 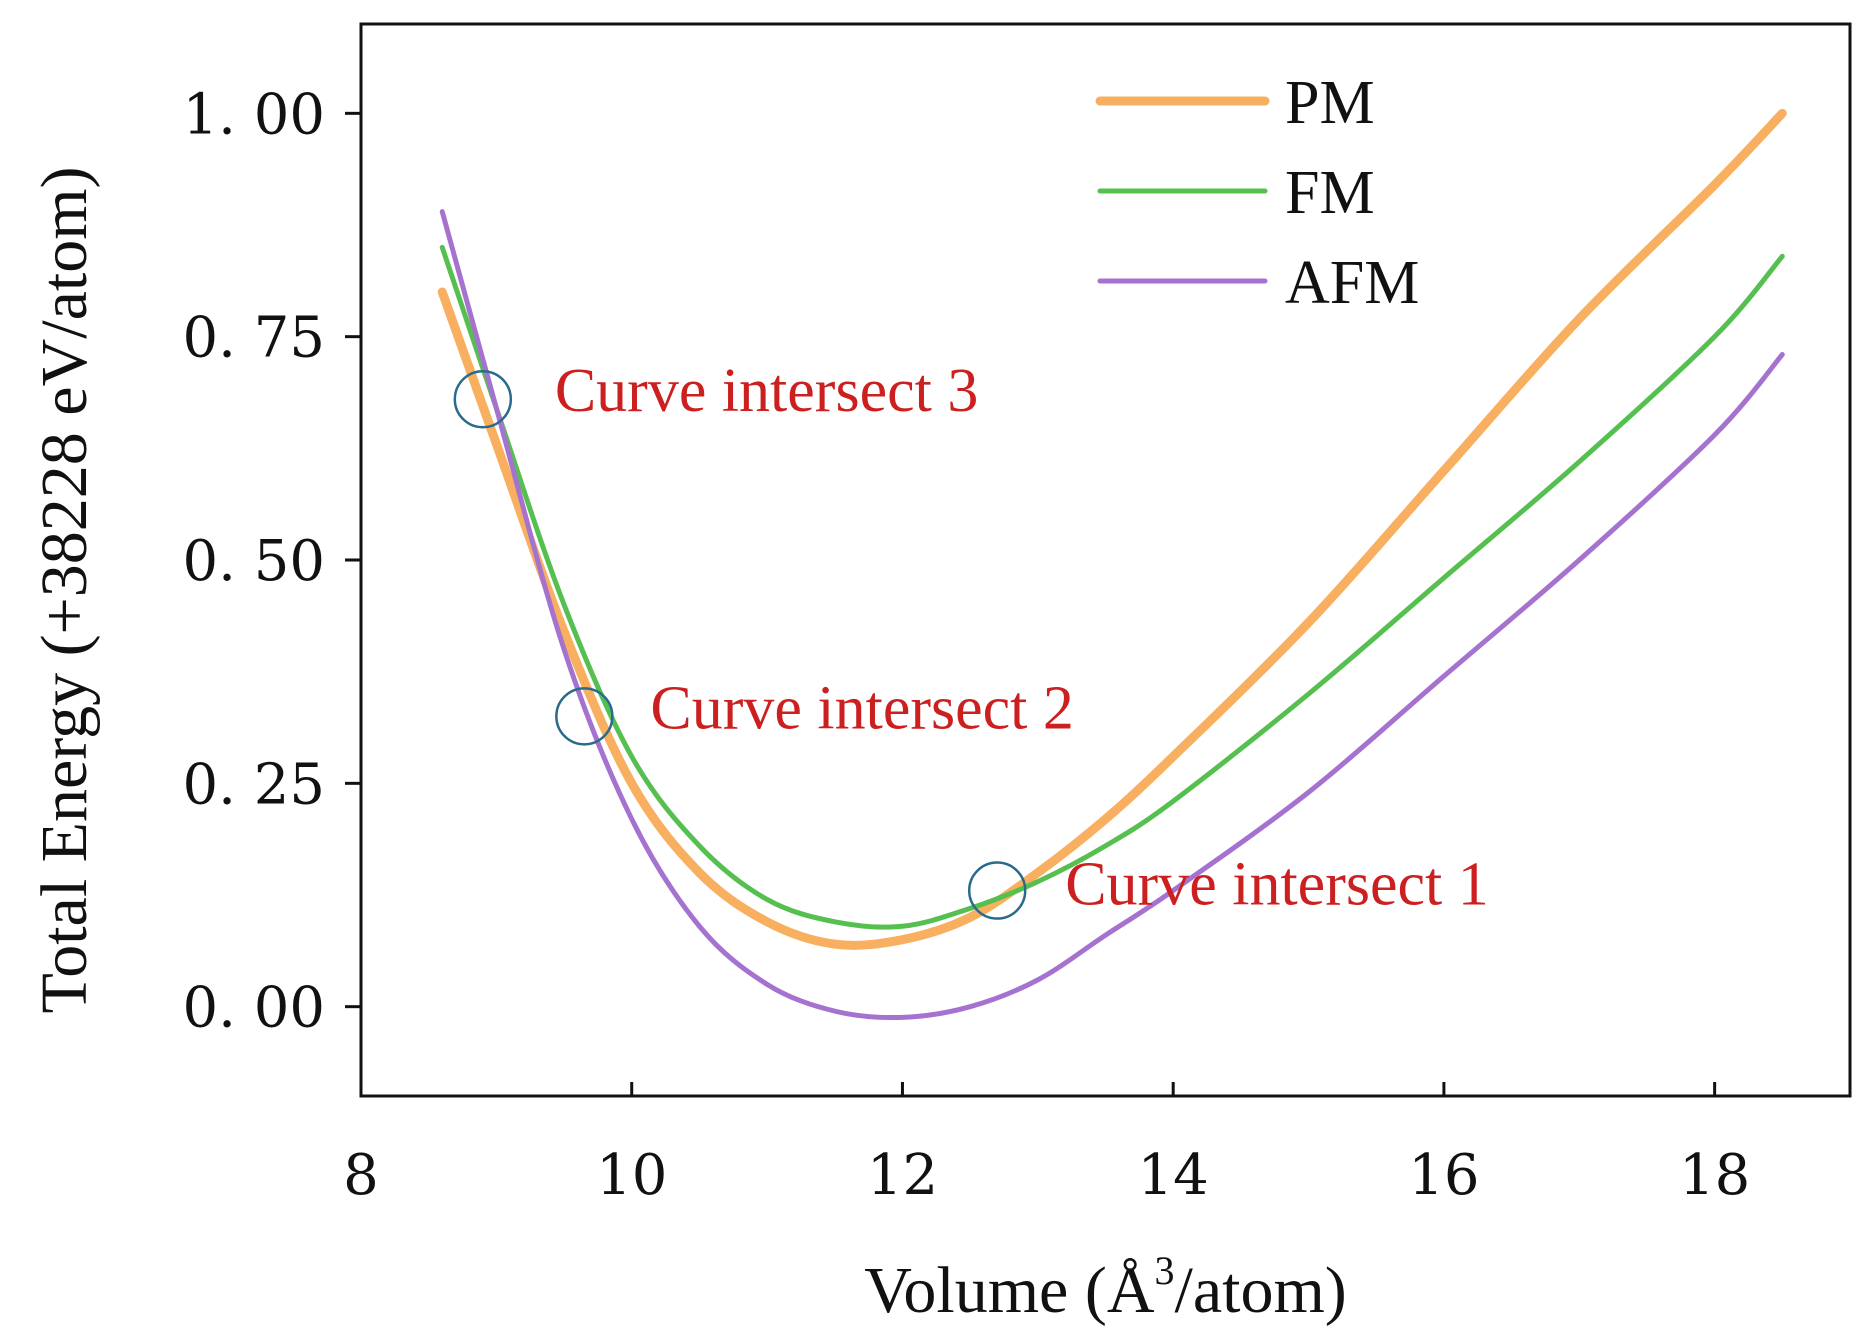 I want to click on x-axis-title-tail: /atom), so click(x=1260, y=1290).